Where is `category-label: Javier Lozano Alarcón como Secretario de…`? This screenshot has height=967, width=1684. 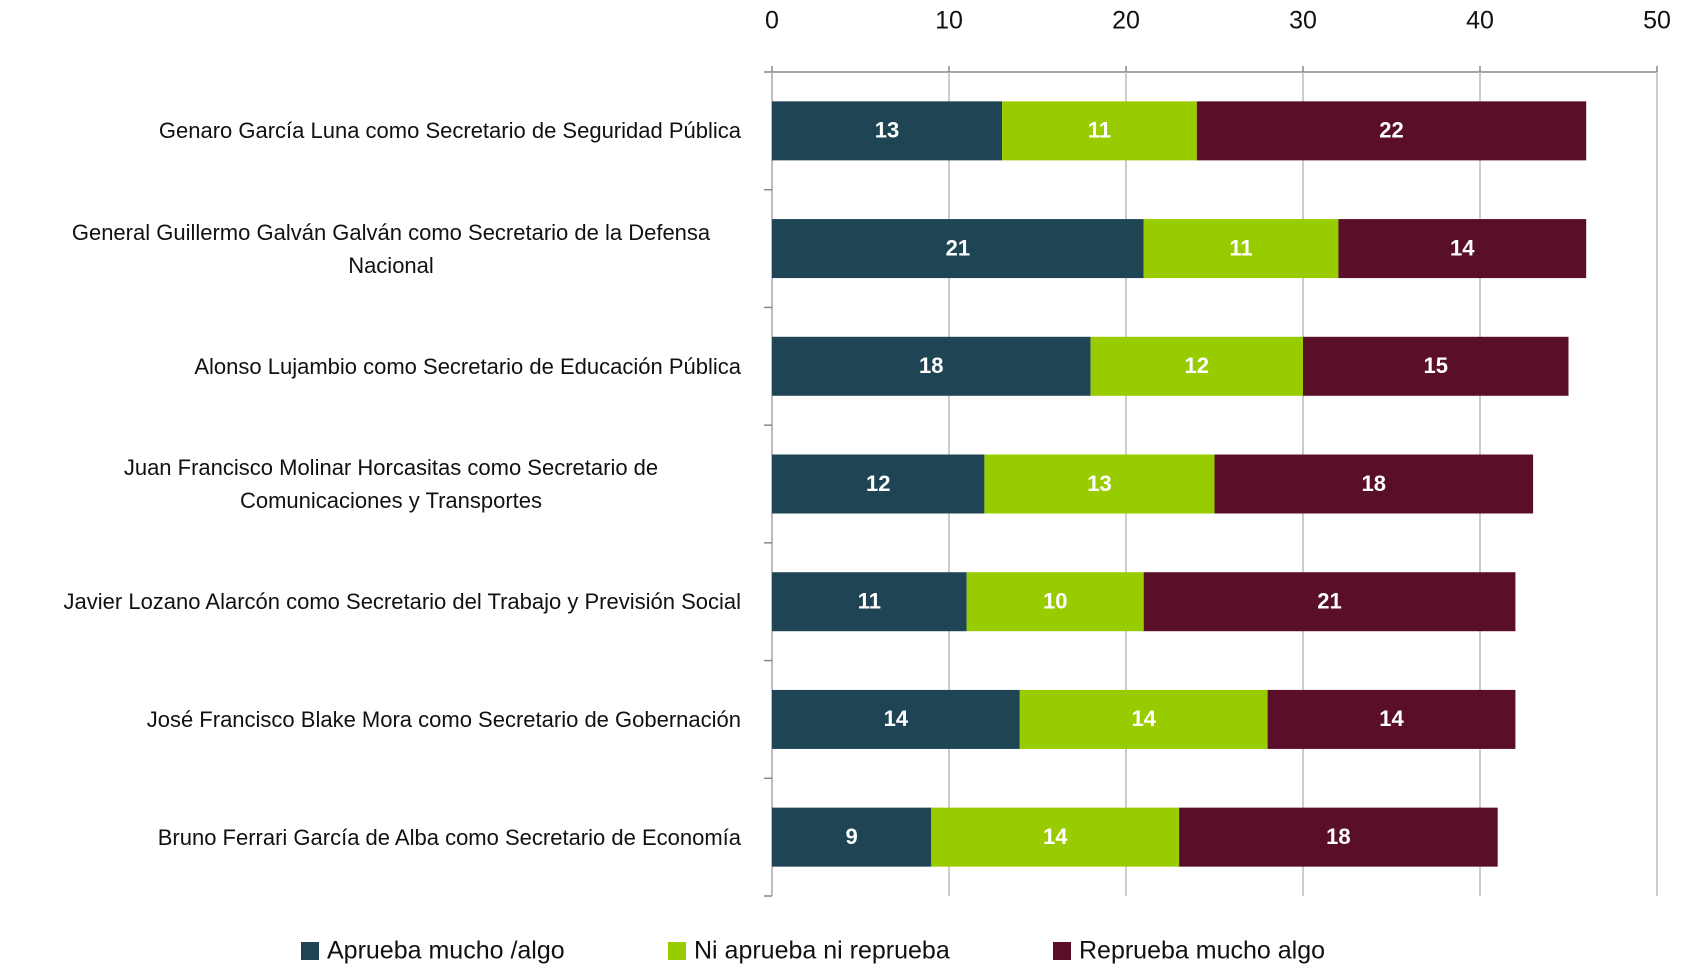
category-label: Javier Lozano Alarcón como Secretario de… is located at coordinates (402, 602).